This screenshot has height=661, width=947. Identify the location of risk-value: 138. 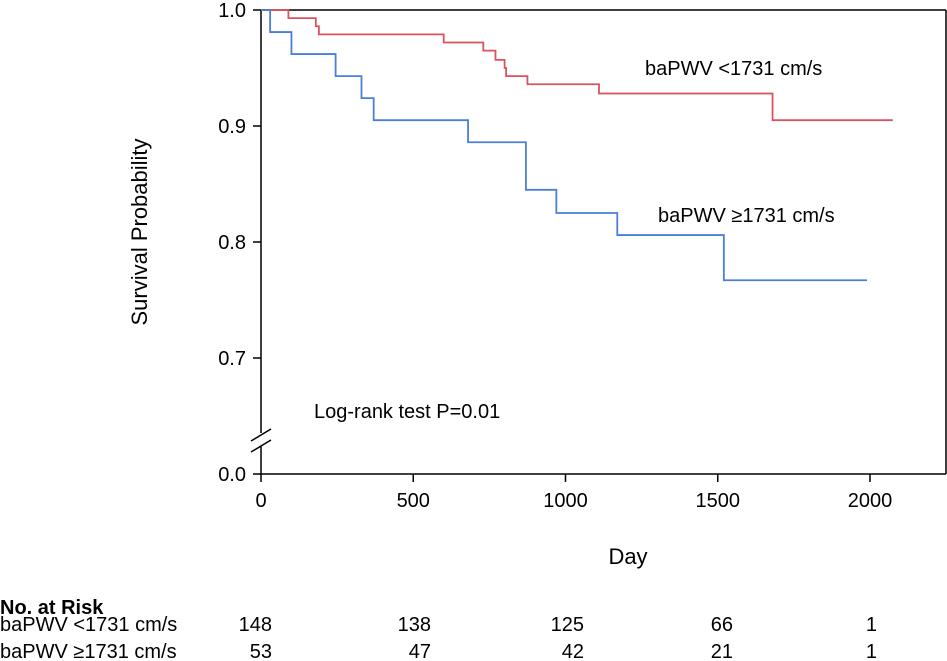
(414, 625).